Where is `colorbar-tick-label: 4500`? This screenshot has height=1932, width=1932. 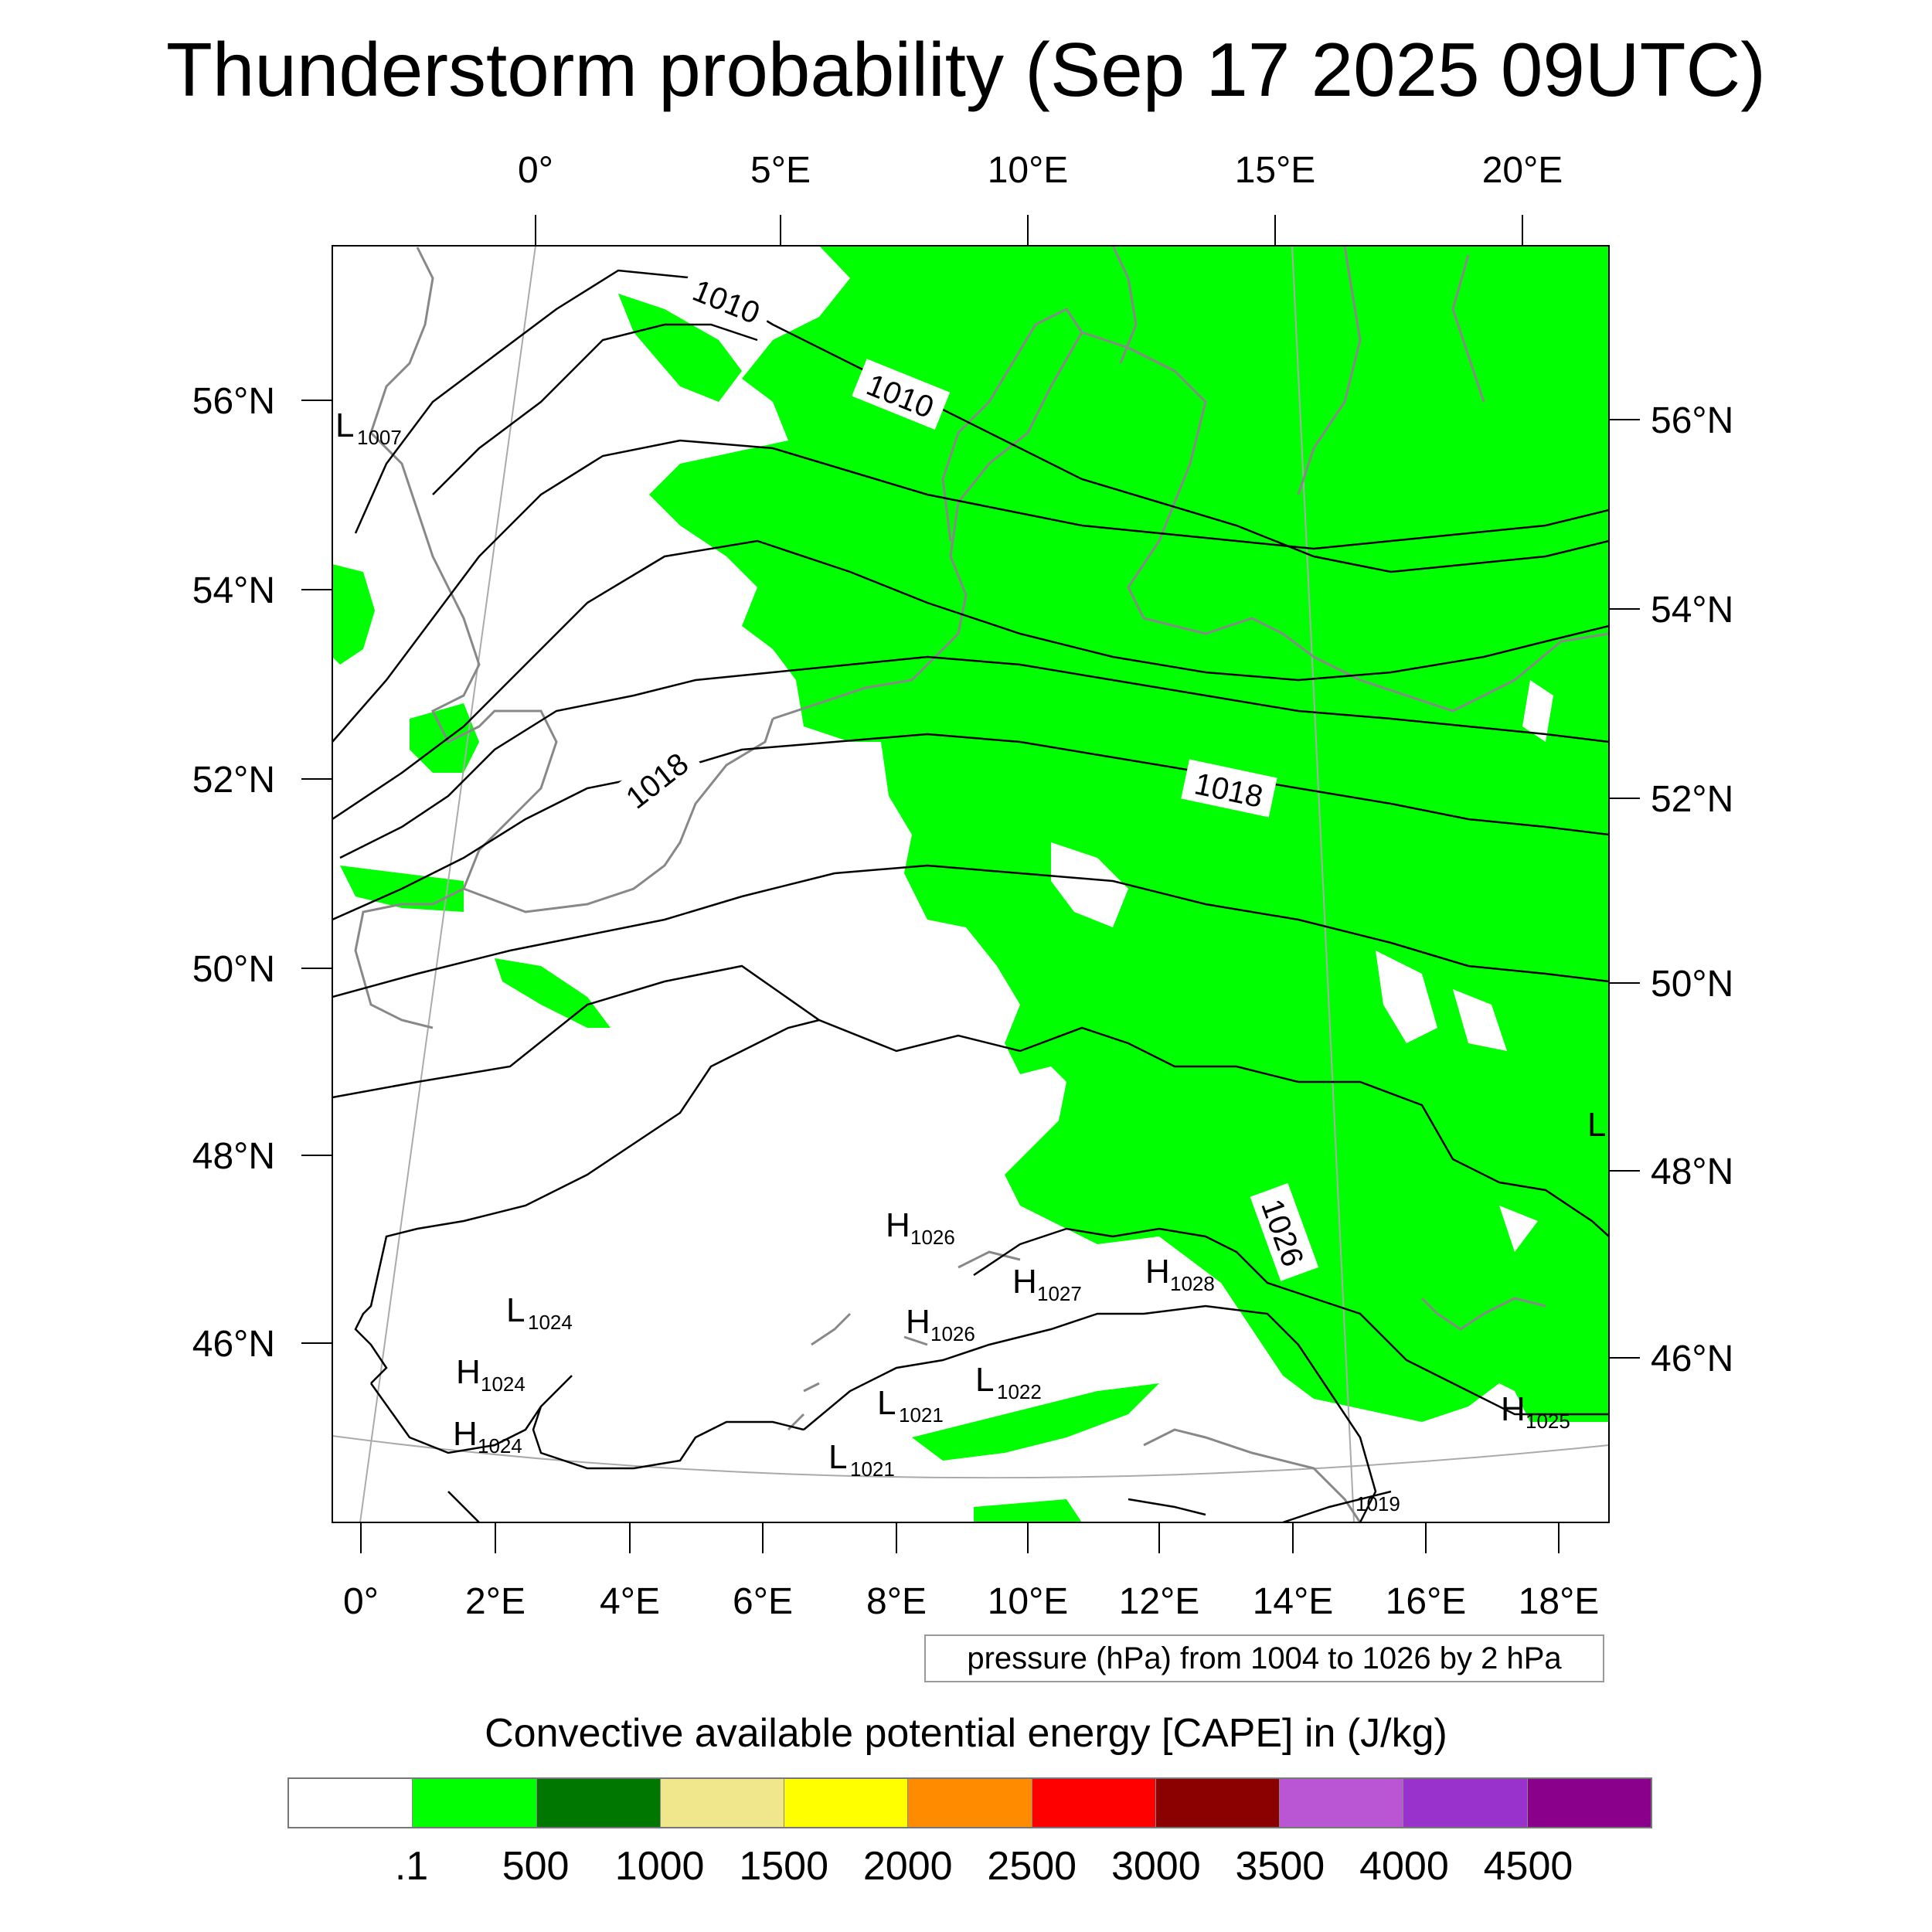
colorbar-tick-label: 4500 is located at coordinates (1528, 1867).